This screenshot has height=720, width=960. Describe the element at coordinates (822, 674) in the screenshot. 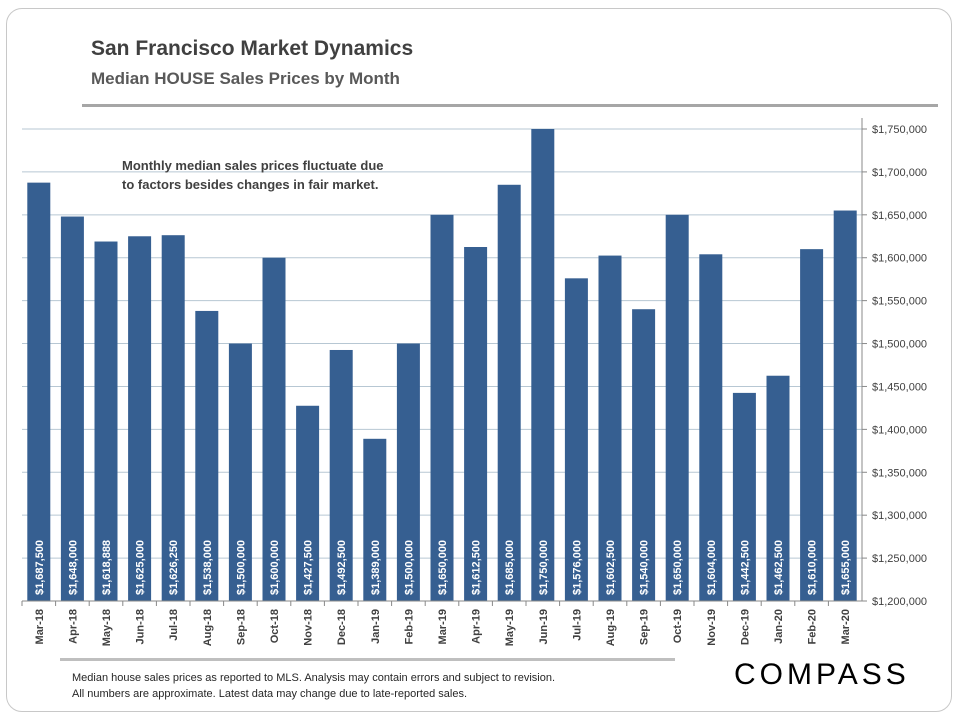

I see `compass-logo: COMPASS` at that location.